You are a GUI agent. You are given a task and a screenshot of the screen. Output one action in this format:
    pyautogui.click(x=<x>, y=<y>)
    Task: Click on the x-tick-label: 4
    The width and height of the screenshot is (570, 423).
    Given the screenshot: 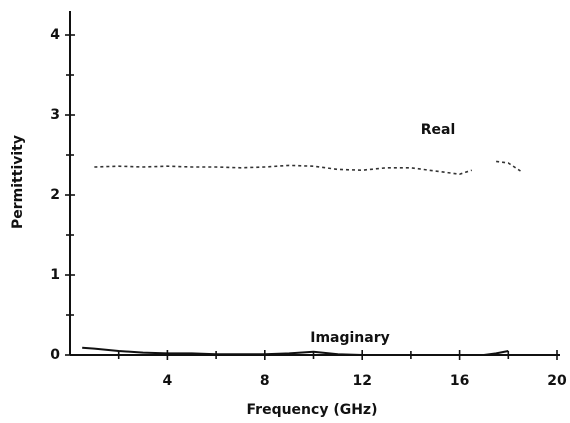 What is the action you would take?
    pyautogui.click(x=168, y=381)
    